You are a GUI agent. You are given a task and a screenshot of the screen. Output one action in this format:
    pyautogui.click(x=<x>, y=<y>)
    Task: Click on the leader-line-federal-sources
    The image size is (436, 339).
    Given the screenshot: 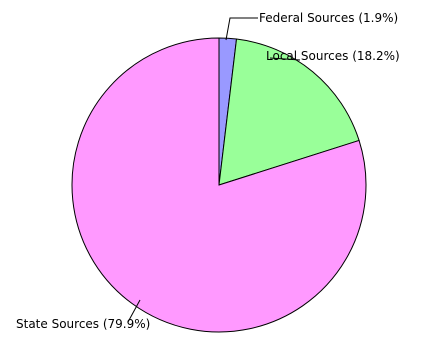 What is the action you would take?
    pyautogui.click(x=241, y=29)
    